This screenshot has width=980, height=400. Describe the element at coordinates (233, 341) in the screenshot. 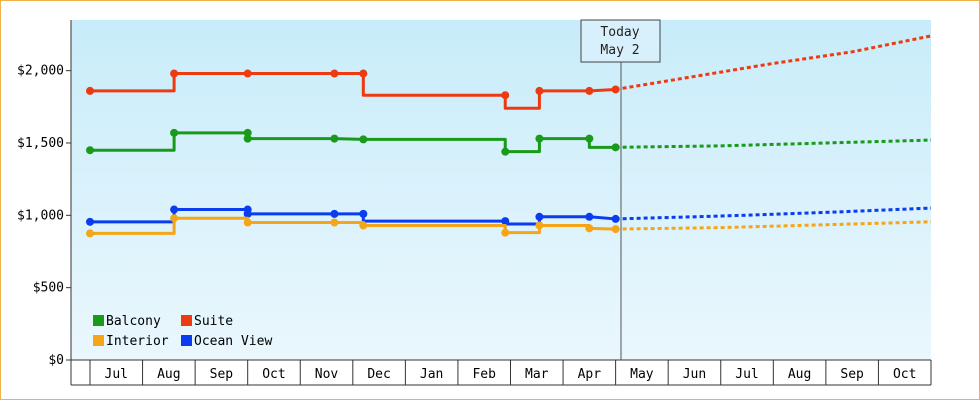

I see `legend-label-ocean-view: Ocean View` at that location.